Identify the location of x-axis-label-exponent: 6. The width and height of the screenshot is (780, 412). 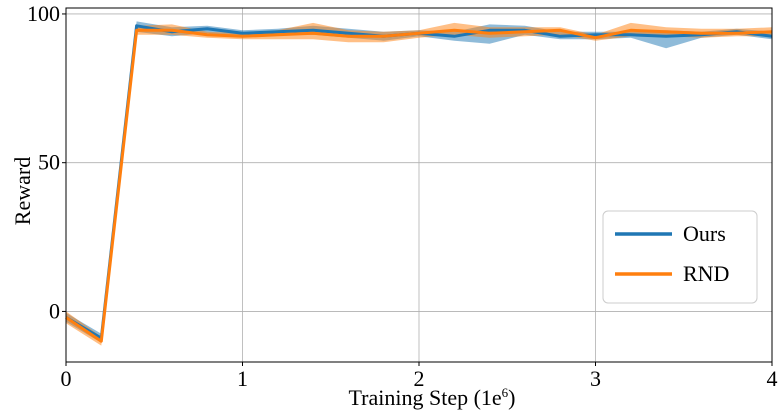
(505, 392).